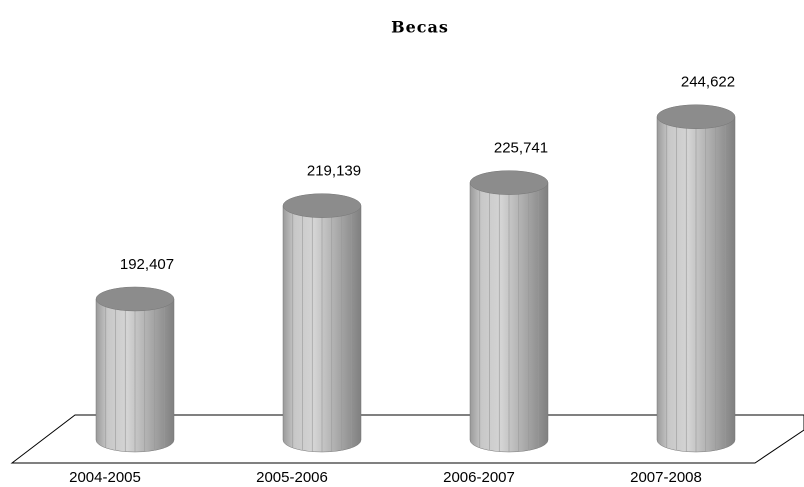 The image size is (804, 487). Describe the element at coordinates (292, 477) in the screenshot. I see `x-tick-label: 2005-2006` at that location.